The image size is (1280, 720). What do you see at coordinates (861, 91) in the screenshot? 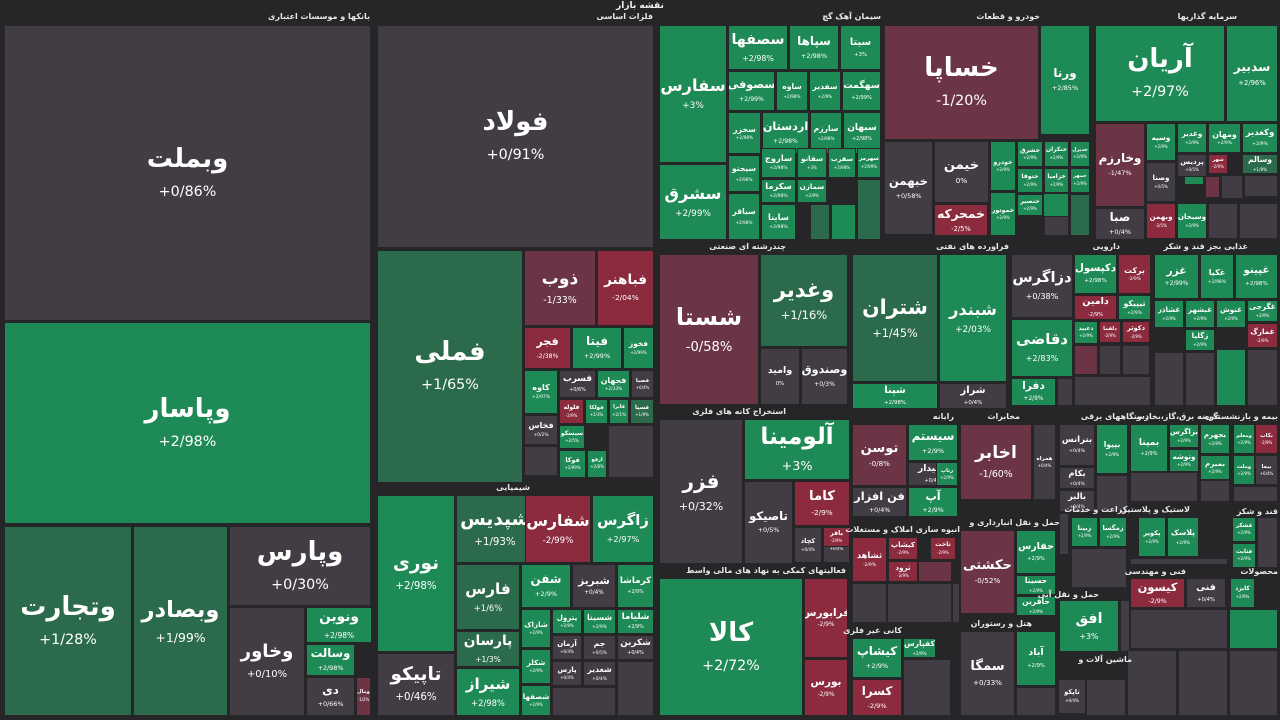
I see `stock-tile: سهگمت +2/99%` at bounding box center [861, 91].